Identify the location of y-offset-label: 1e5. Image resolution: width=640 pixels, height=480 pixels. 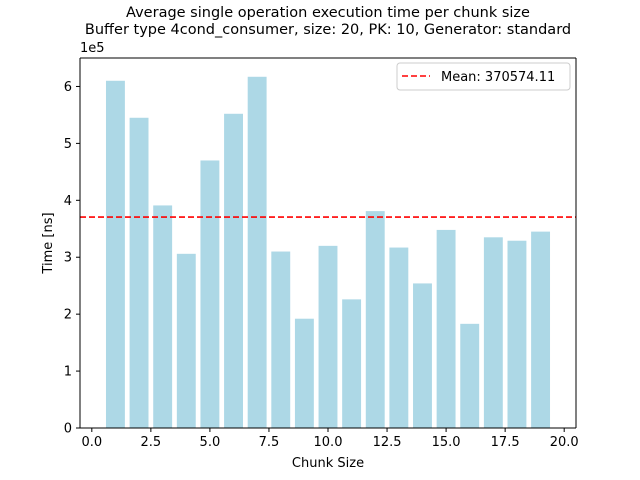
(92, 48).